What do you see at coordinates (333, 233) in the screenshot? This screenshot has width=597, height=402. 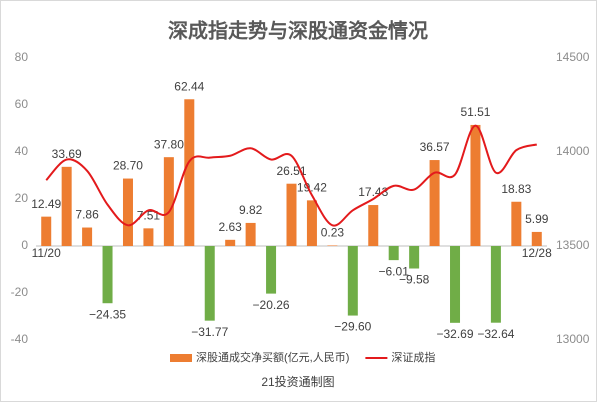 I see `data-label: 0.23` at bounding box center [333, 233].